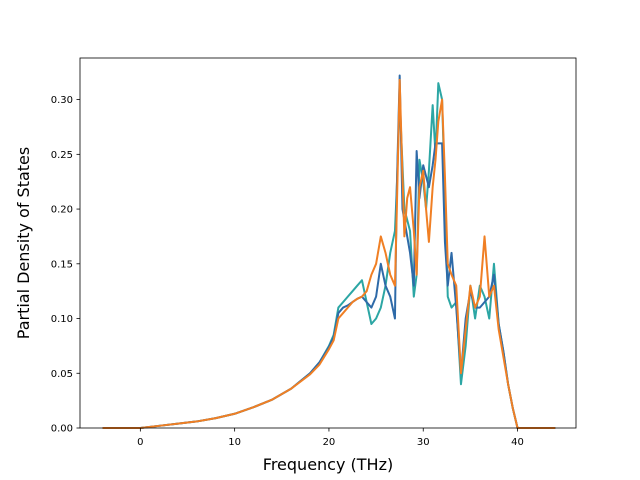 The image size is (640, 480). Describe the element at coordinates (62, 319) in the screenshot. I see `y-tick-label: 0.10` at that location.